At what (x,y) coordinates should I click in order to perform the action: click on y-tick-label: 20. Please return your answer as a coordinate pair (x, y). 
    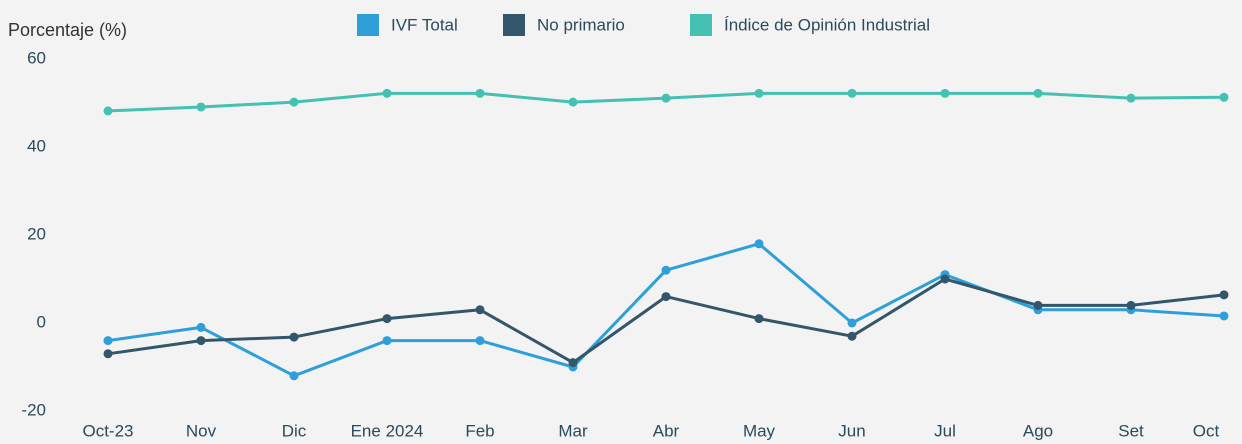
    Looking at the image, I should click on (36, 233).